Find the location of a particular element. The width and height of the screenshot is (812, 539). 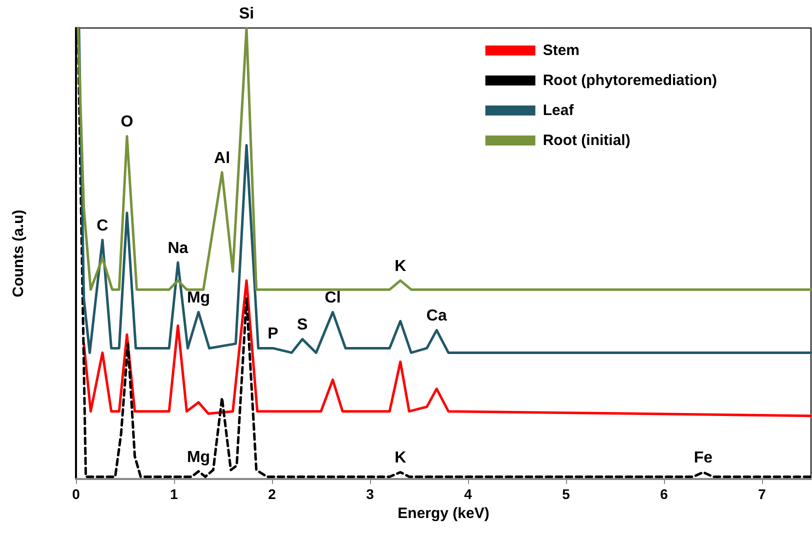

annotation: S is located at coordinates (302, 325).